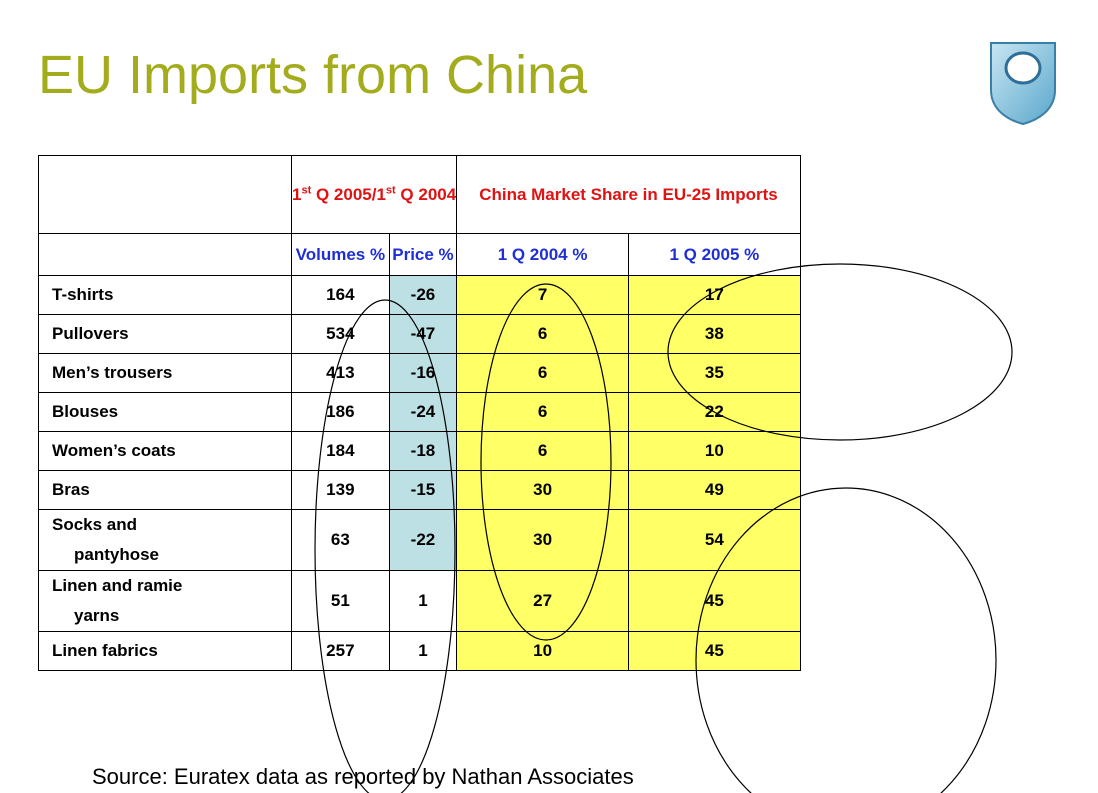  I want to click on row-label-line: Women’s coats, so click(114, 450).